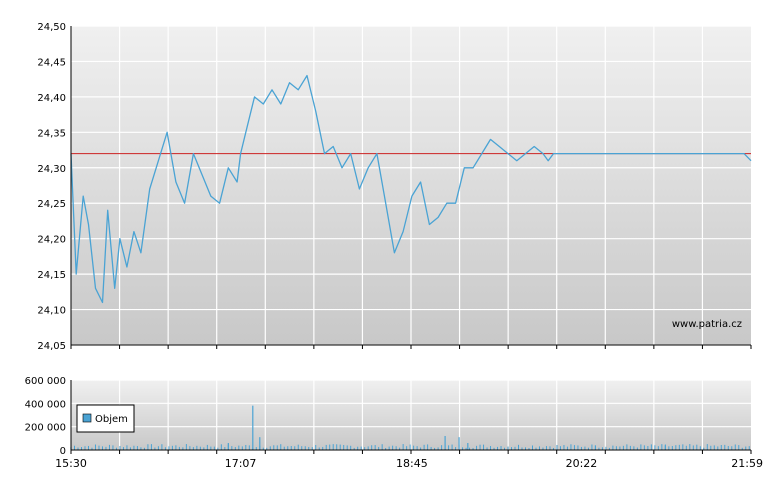 This screenshot has width=780, height=494. Describe the element at coordinates (51, 98) in the screenshot. I see `price-y-tick-label: 24,40` at that location.